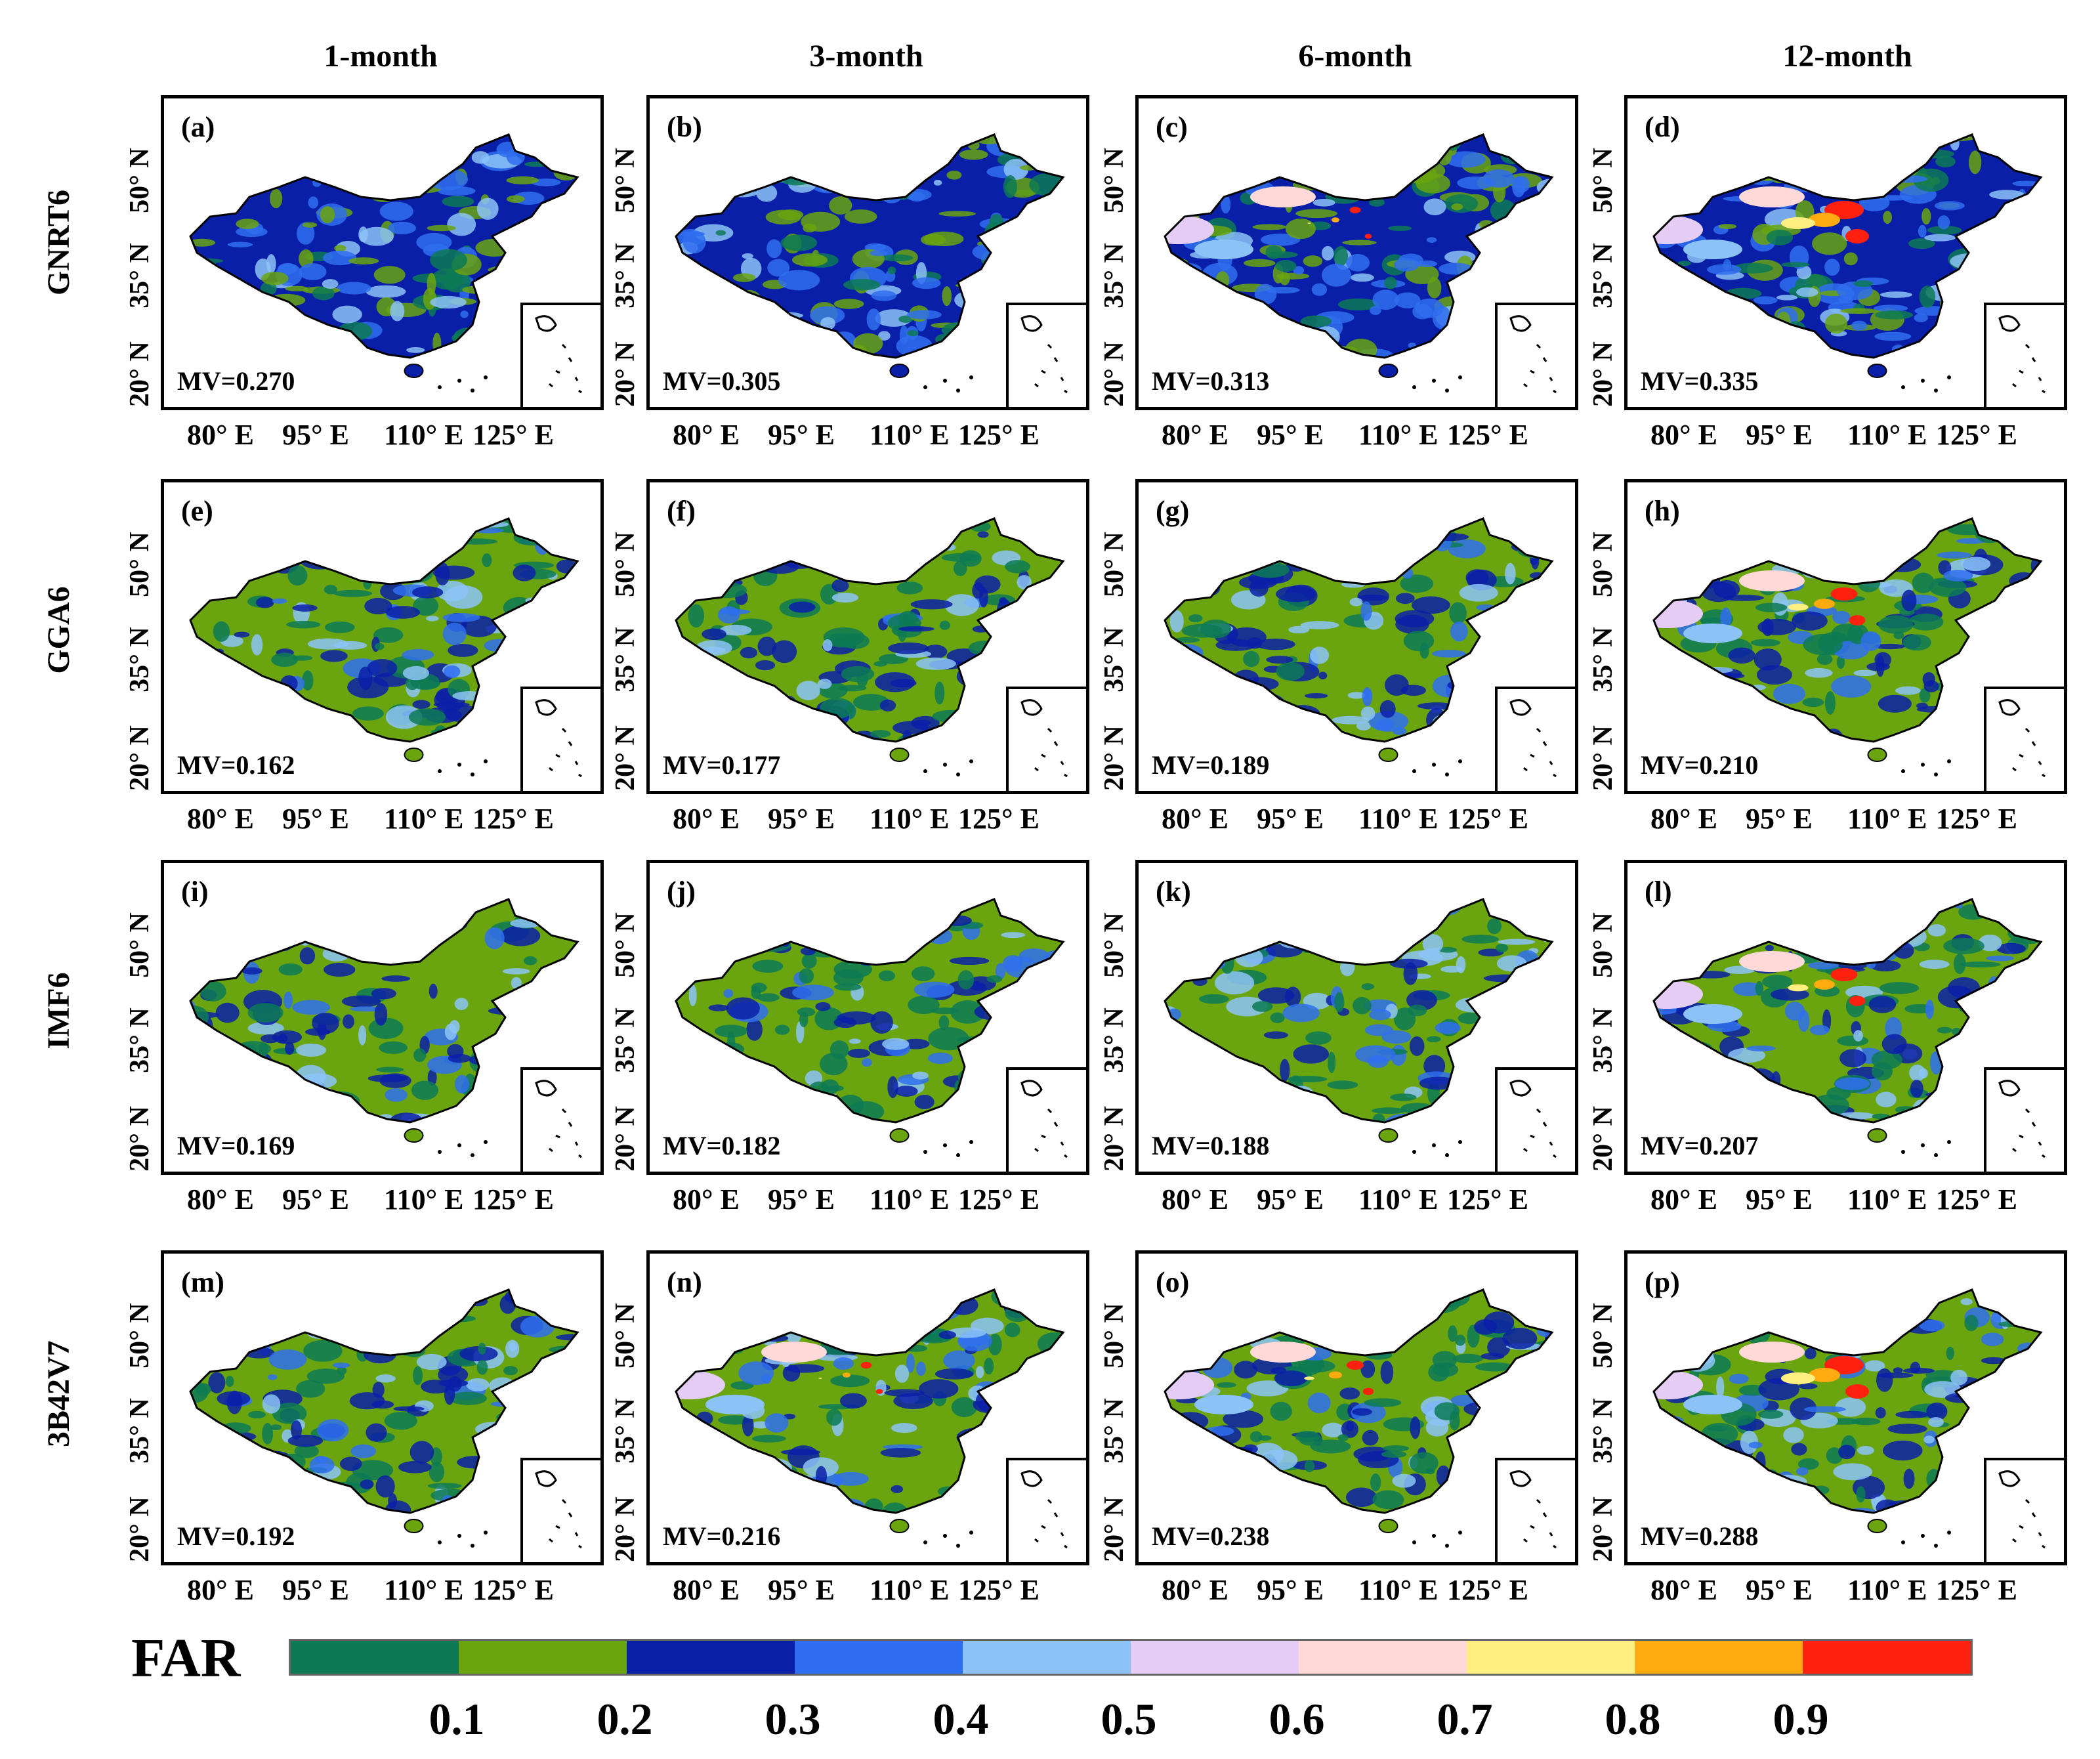  I want to click on mean-value: MV=0.210, so click(1700, 765).